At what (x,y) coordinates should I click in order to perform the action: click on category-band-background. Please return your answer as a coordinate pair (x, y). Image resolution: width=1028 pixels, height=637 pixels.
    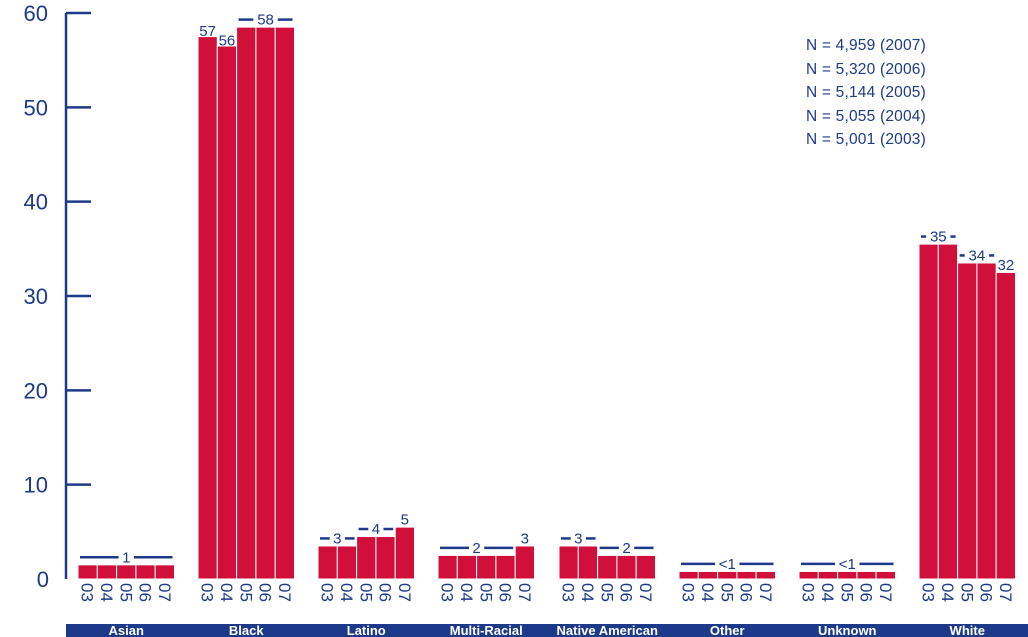
    Looking at the image, I should click on (547, 630).